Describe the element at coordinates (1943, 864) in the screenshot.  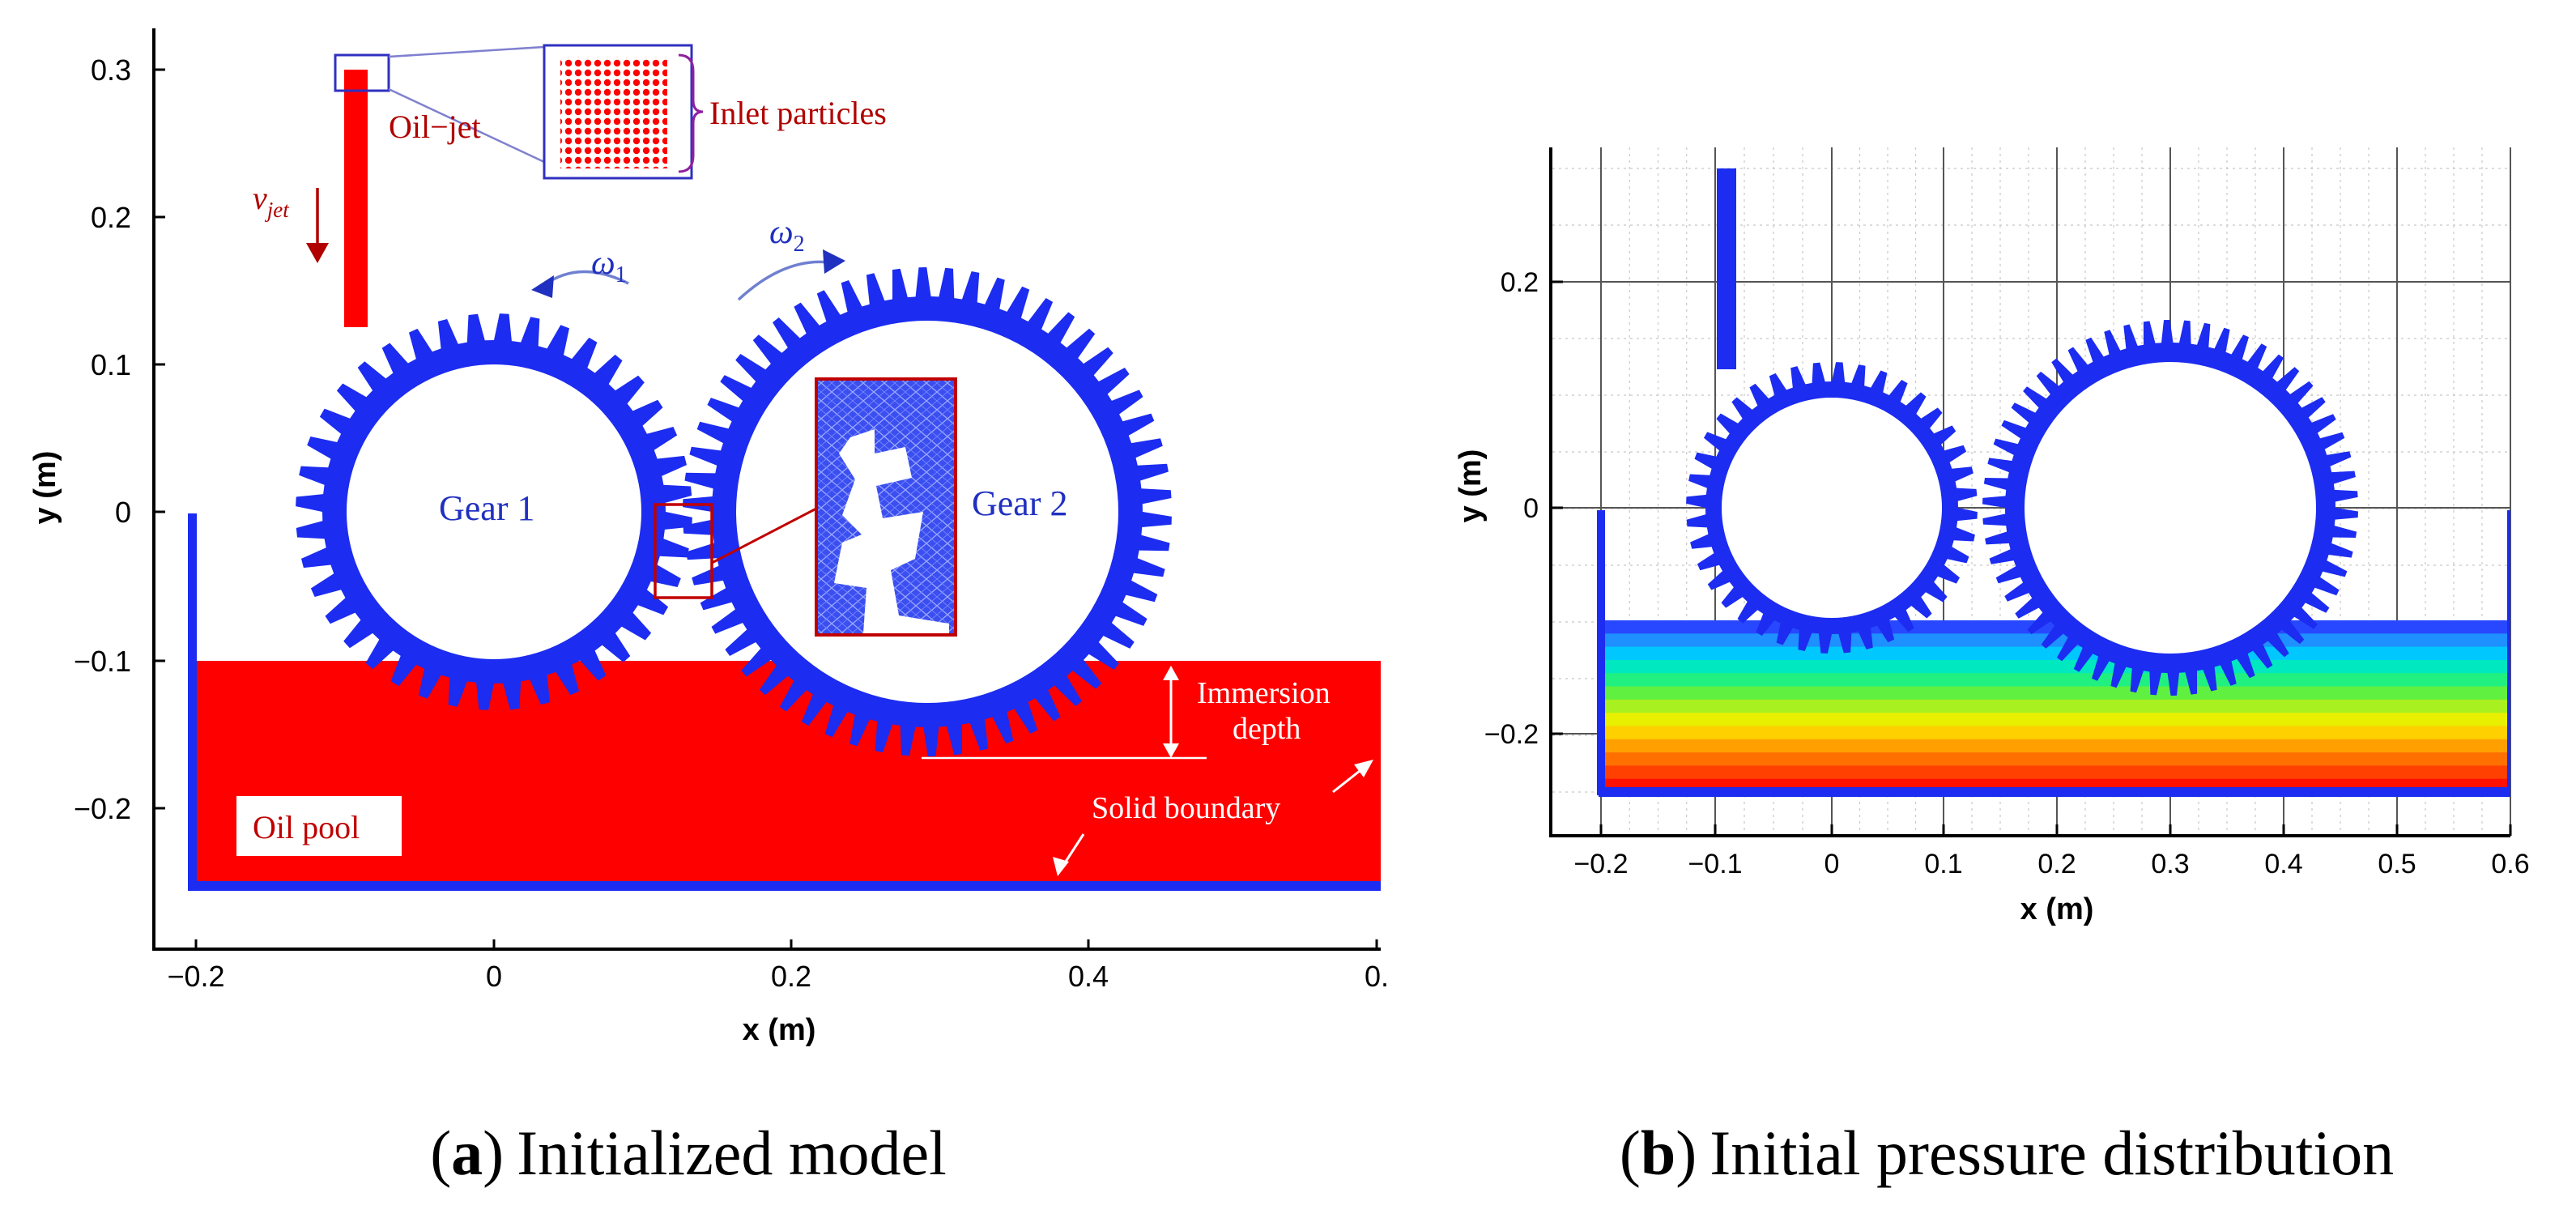
I see `x-tick-label-b: 0.1` at that location.